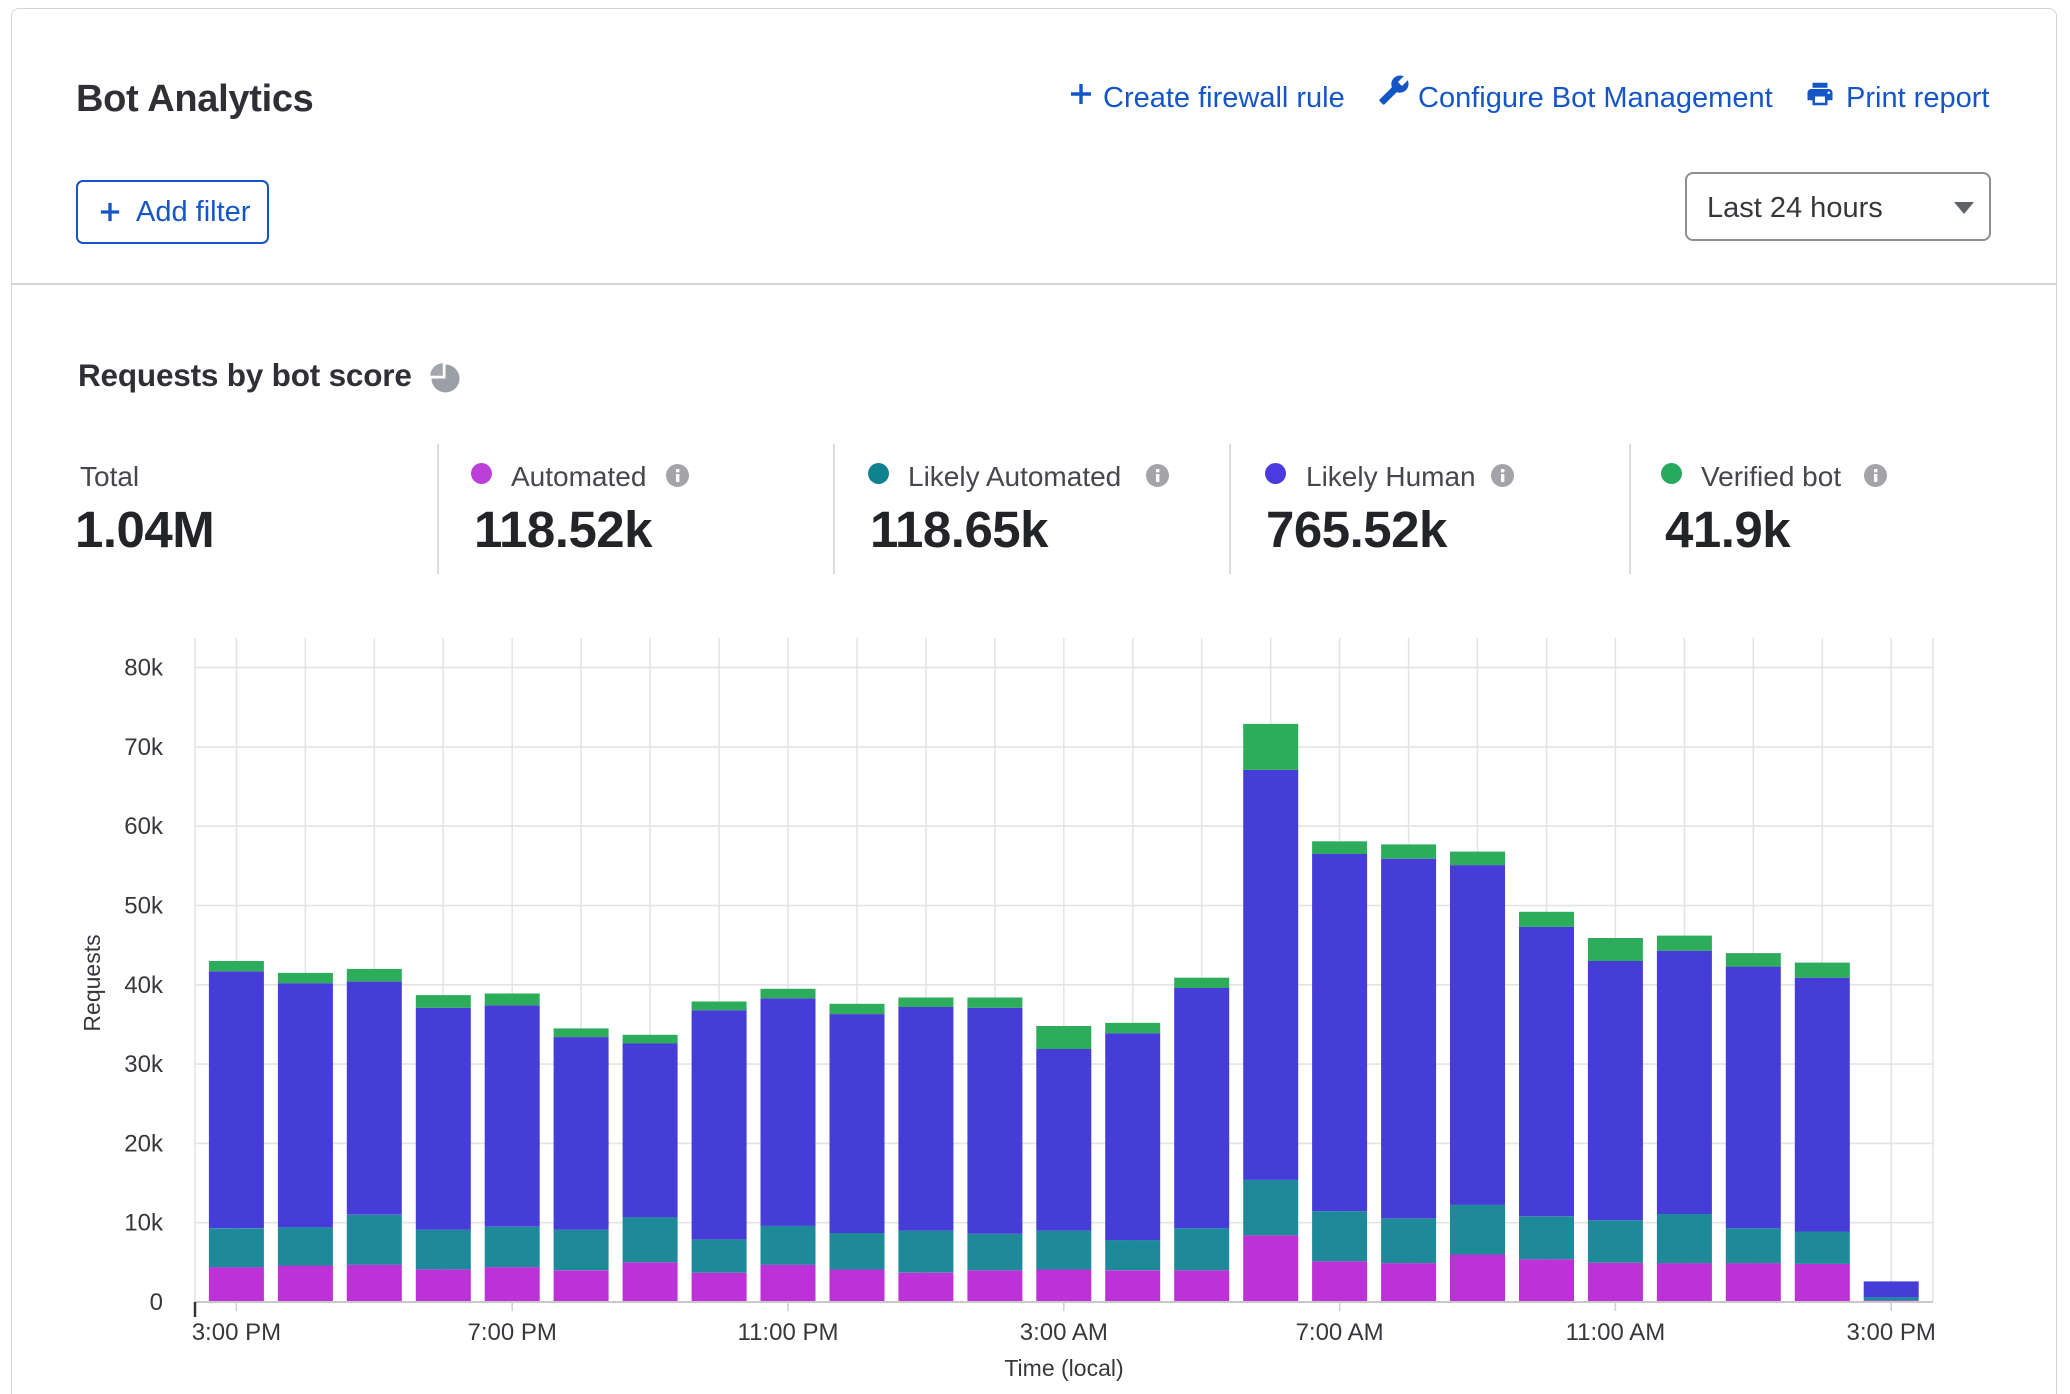 This screenshot has width=2070, height=1394. What do you see at coordinates (156, 1302) in the screenshot?
I see `svg-text: 0` at bounding box center [156, 1302].